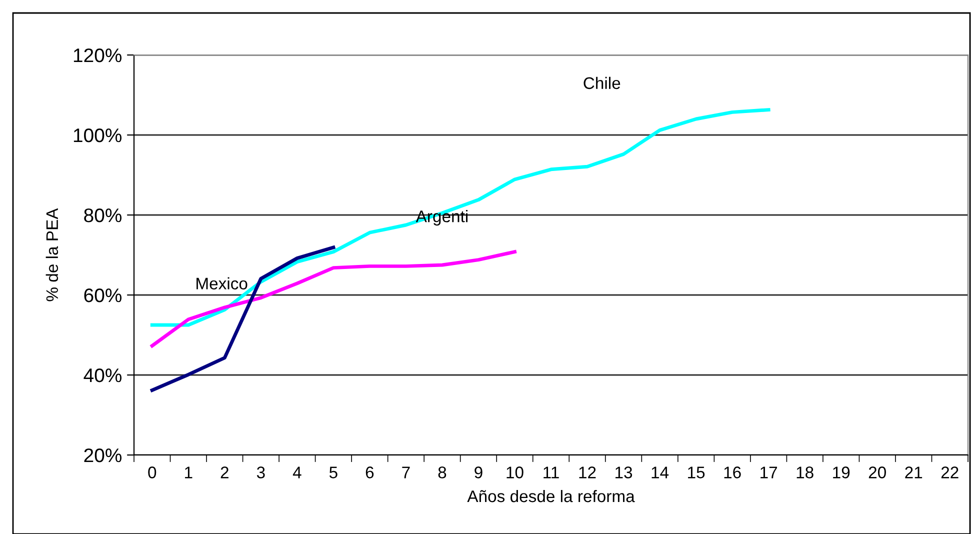 The image size is (971, 534). Describe the element at coordinates (103, 375) in the screenshot. I see `y-tick-label: 40%` at that location.